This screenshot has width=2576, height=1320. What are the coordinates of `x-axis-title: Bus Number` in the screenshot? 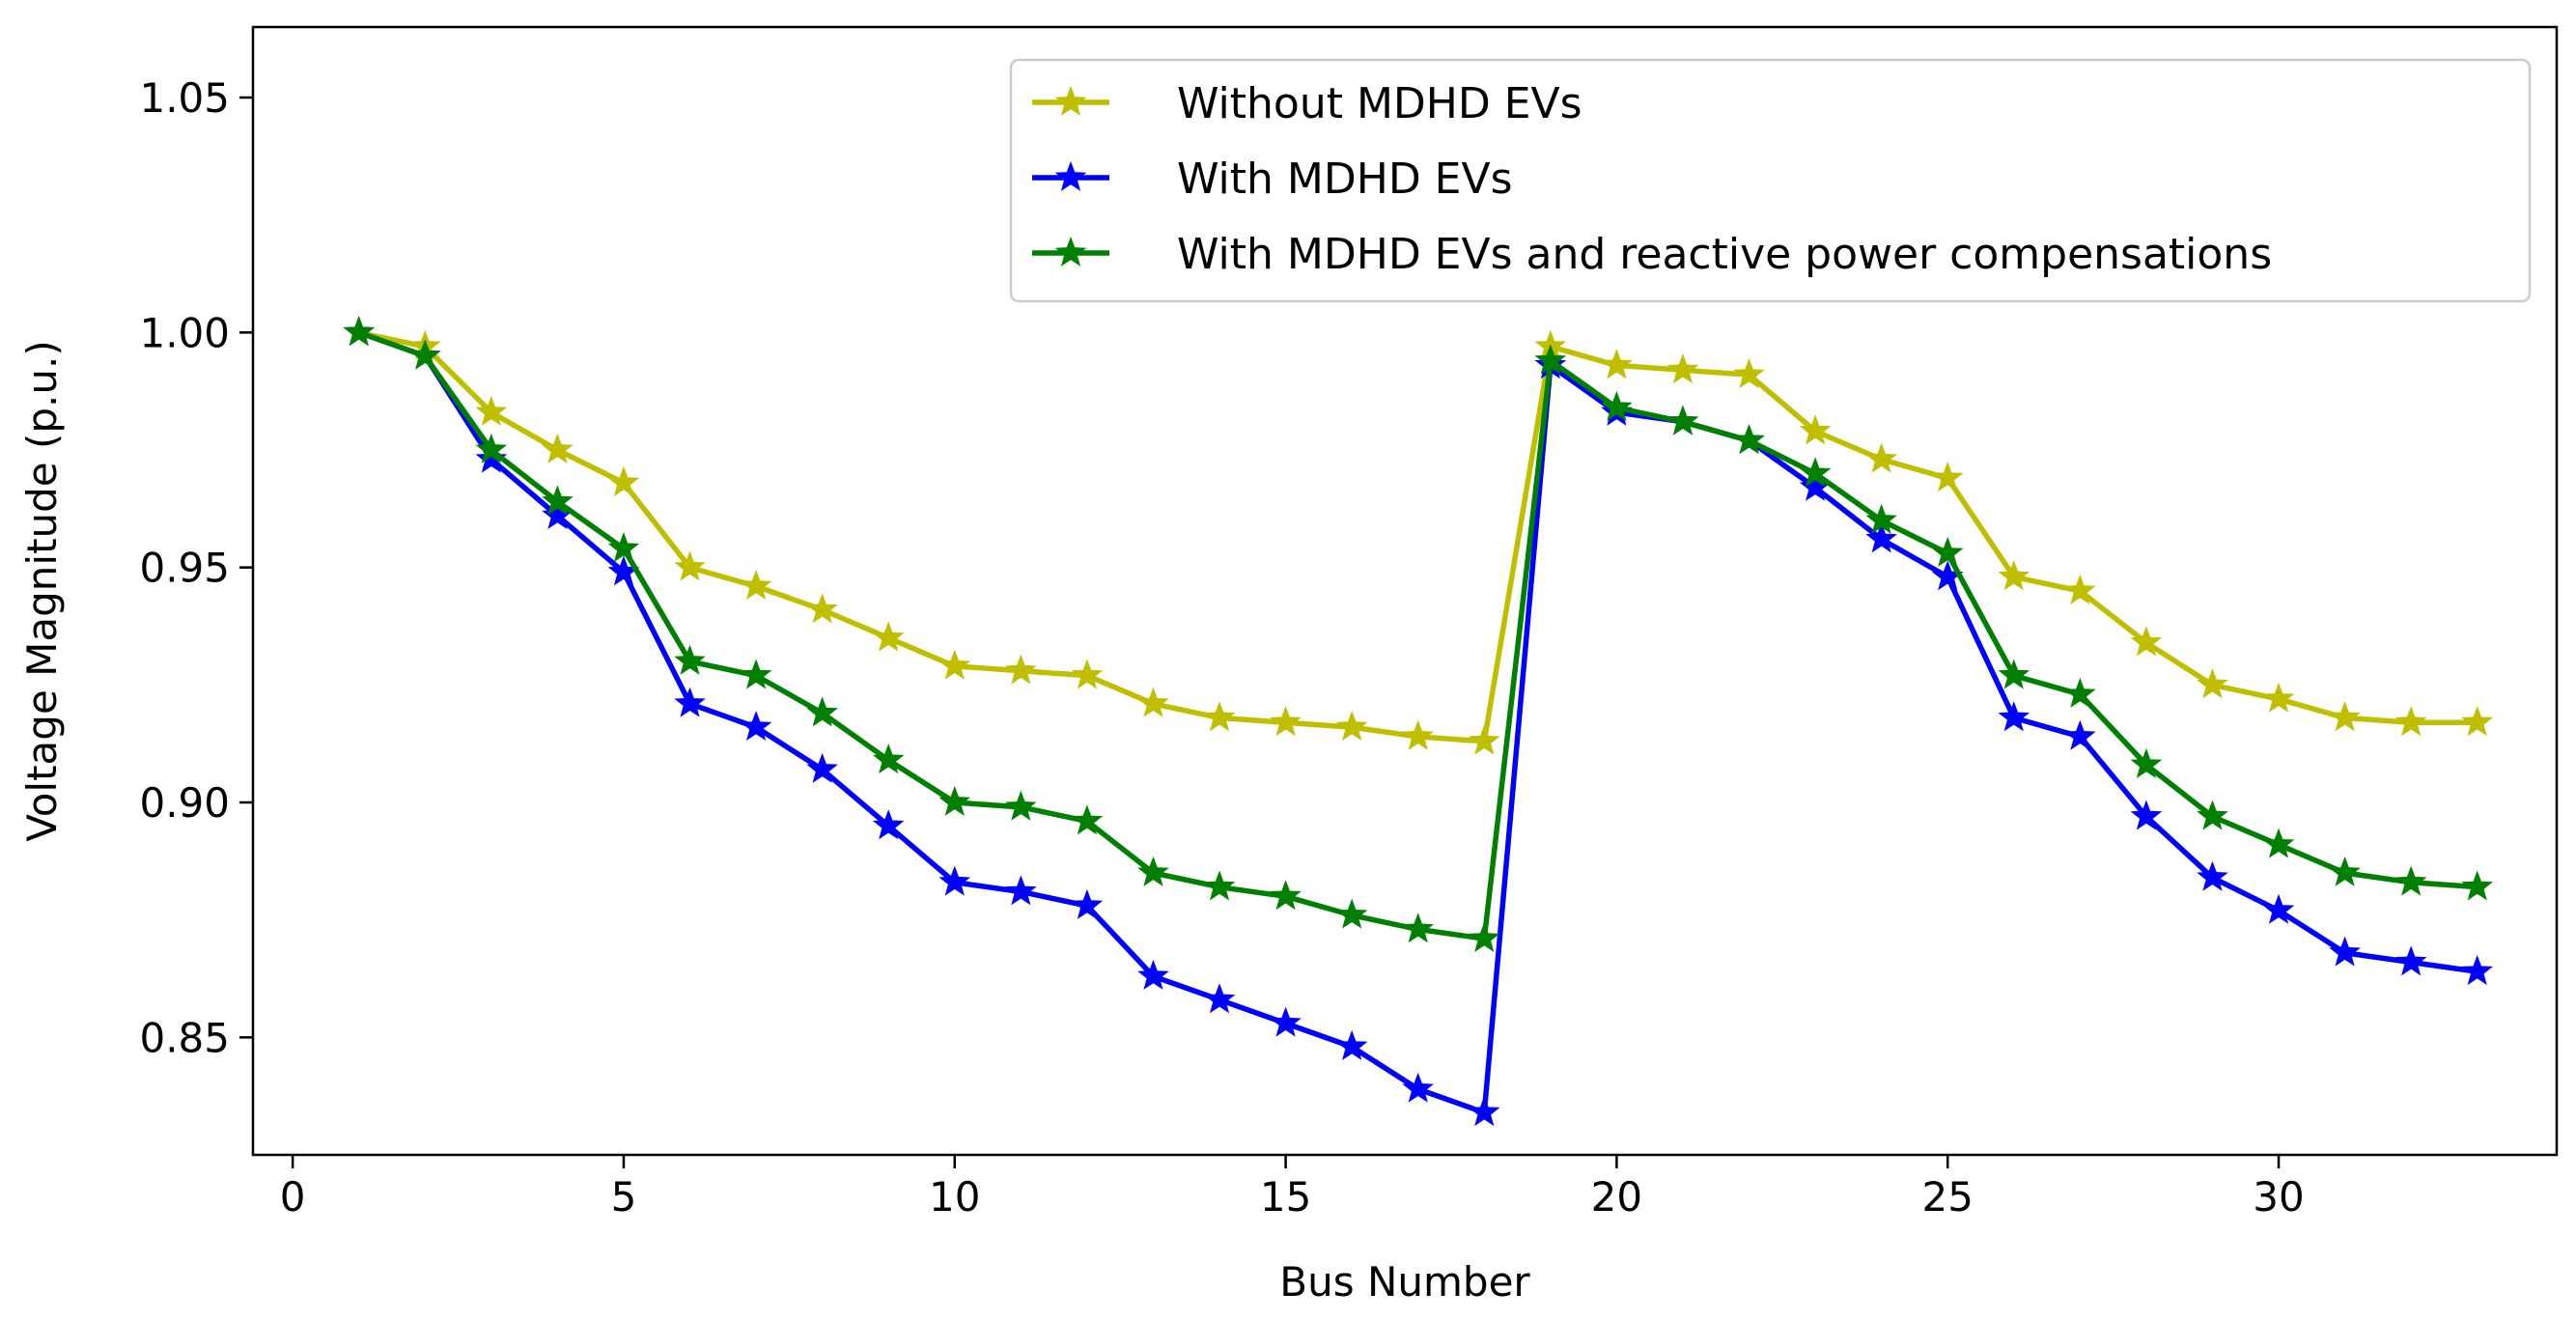 It's located at (1405, 1282).